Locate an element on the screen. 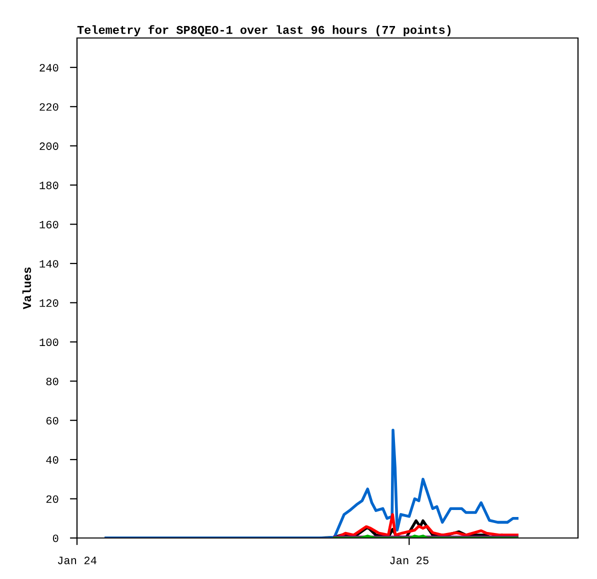 The width and height of the screenshot is (597, 579). y-tick-label: 220 is located at coordinates (49, 107).